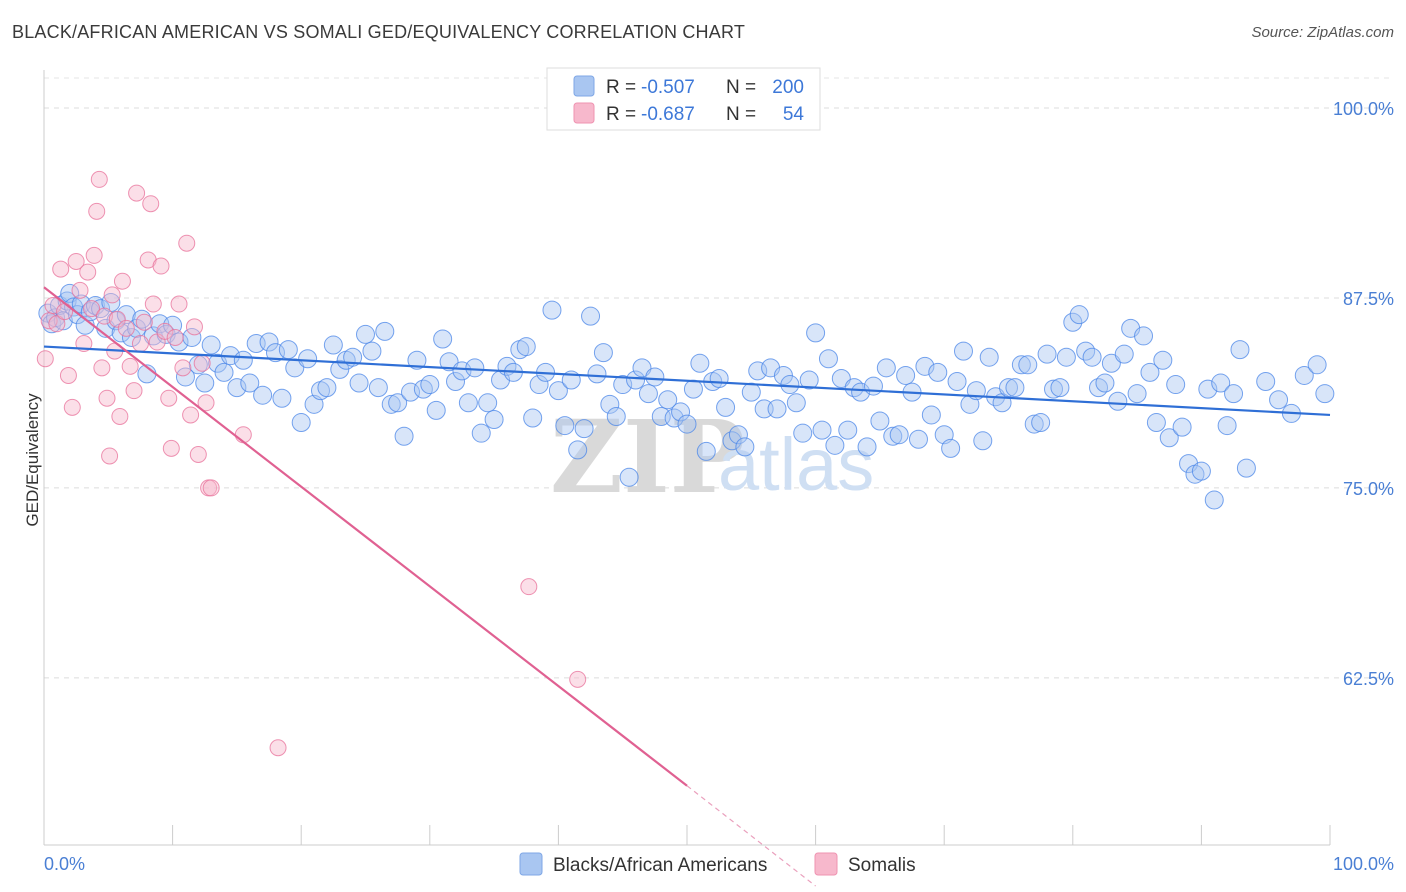  I want to click on regression-line-somalis-extension, so click(751, 836).